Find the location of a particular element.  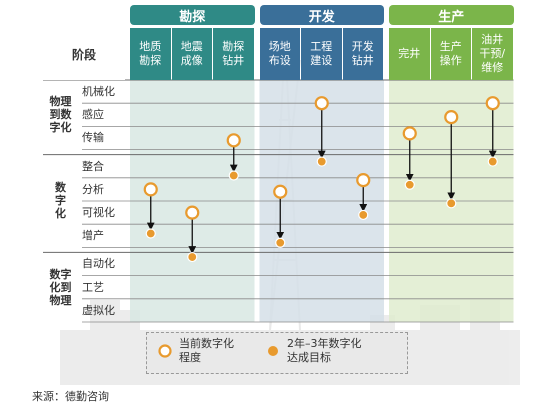

column-header: 油井 干预/ 维修 is located at coordinates (492, 54).